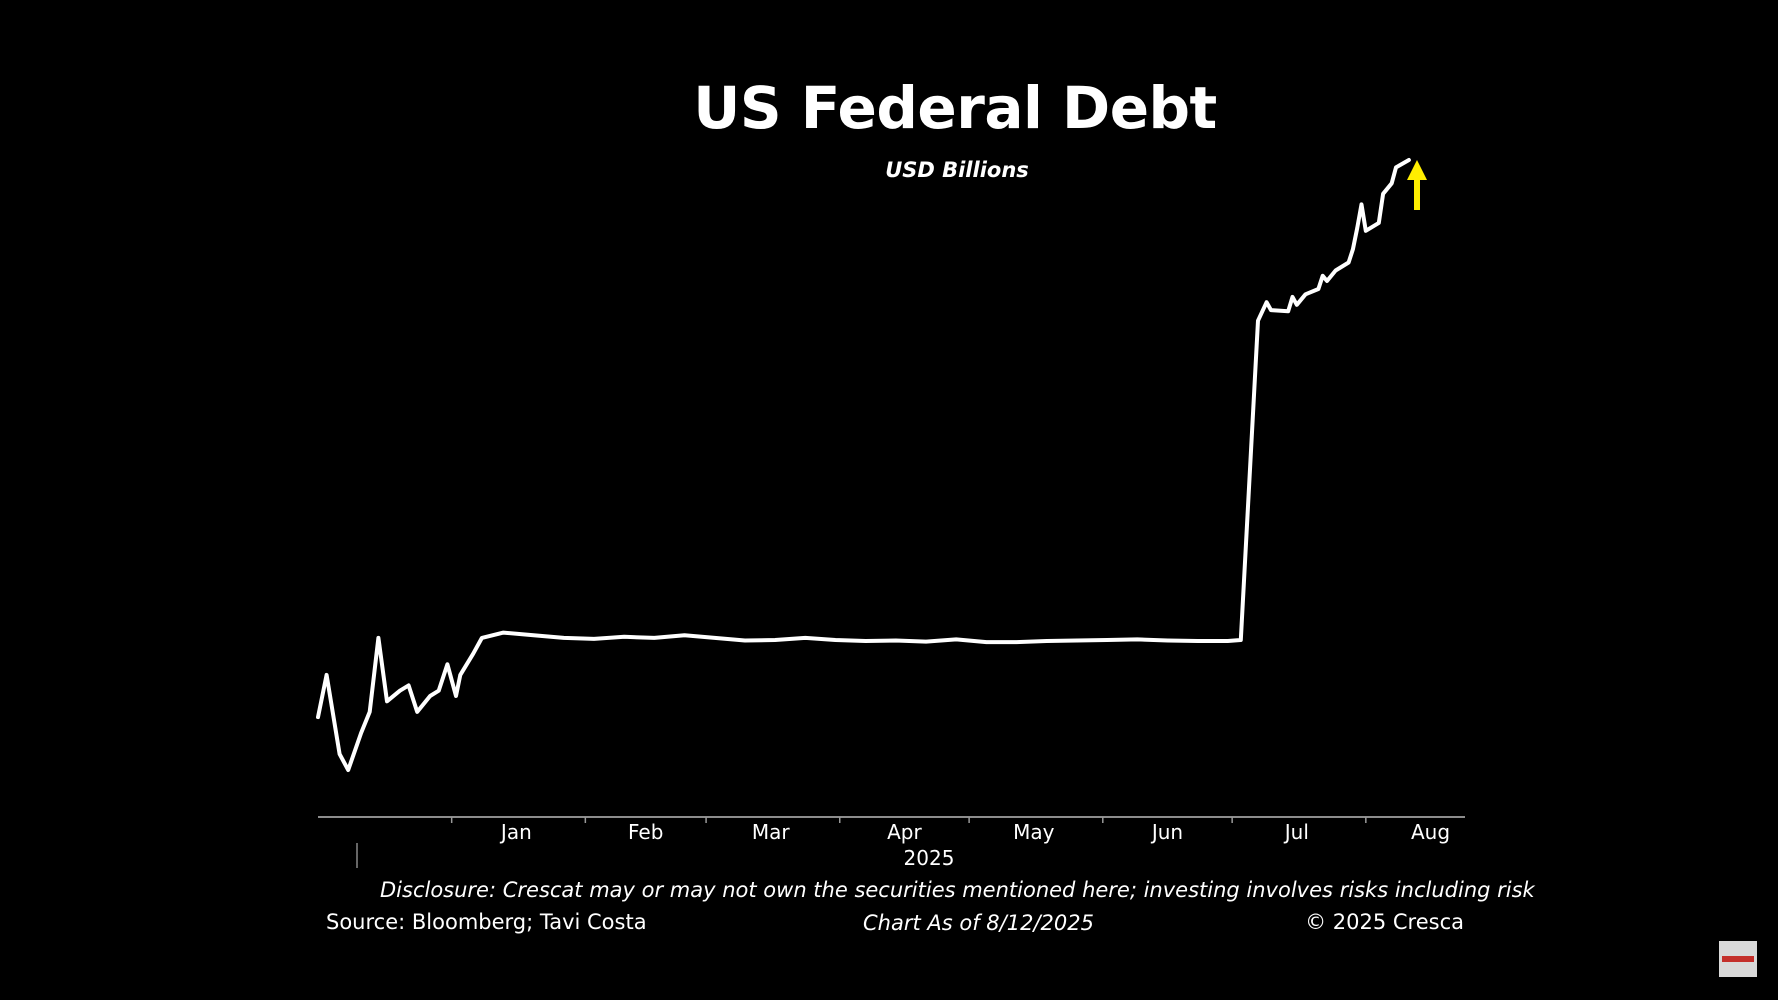 The height and width of the screenshot is (1000, 1778). What do you see at coordinates (1417, 185) in the screenshot?
I see `up-arrow-icon` at bounding box center [1417, 185].